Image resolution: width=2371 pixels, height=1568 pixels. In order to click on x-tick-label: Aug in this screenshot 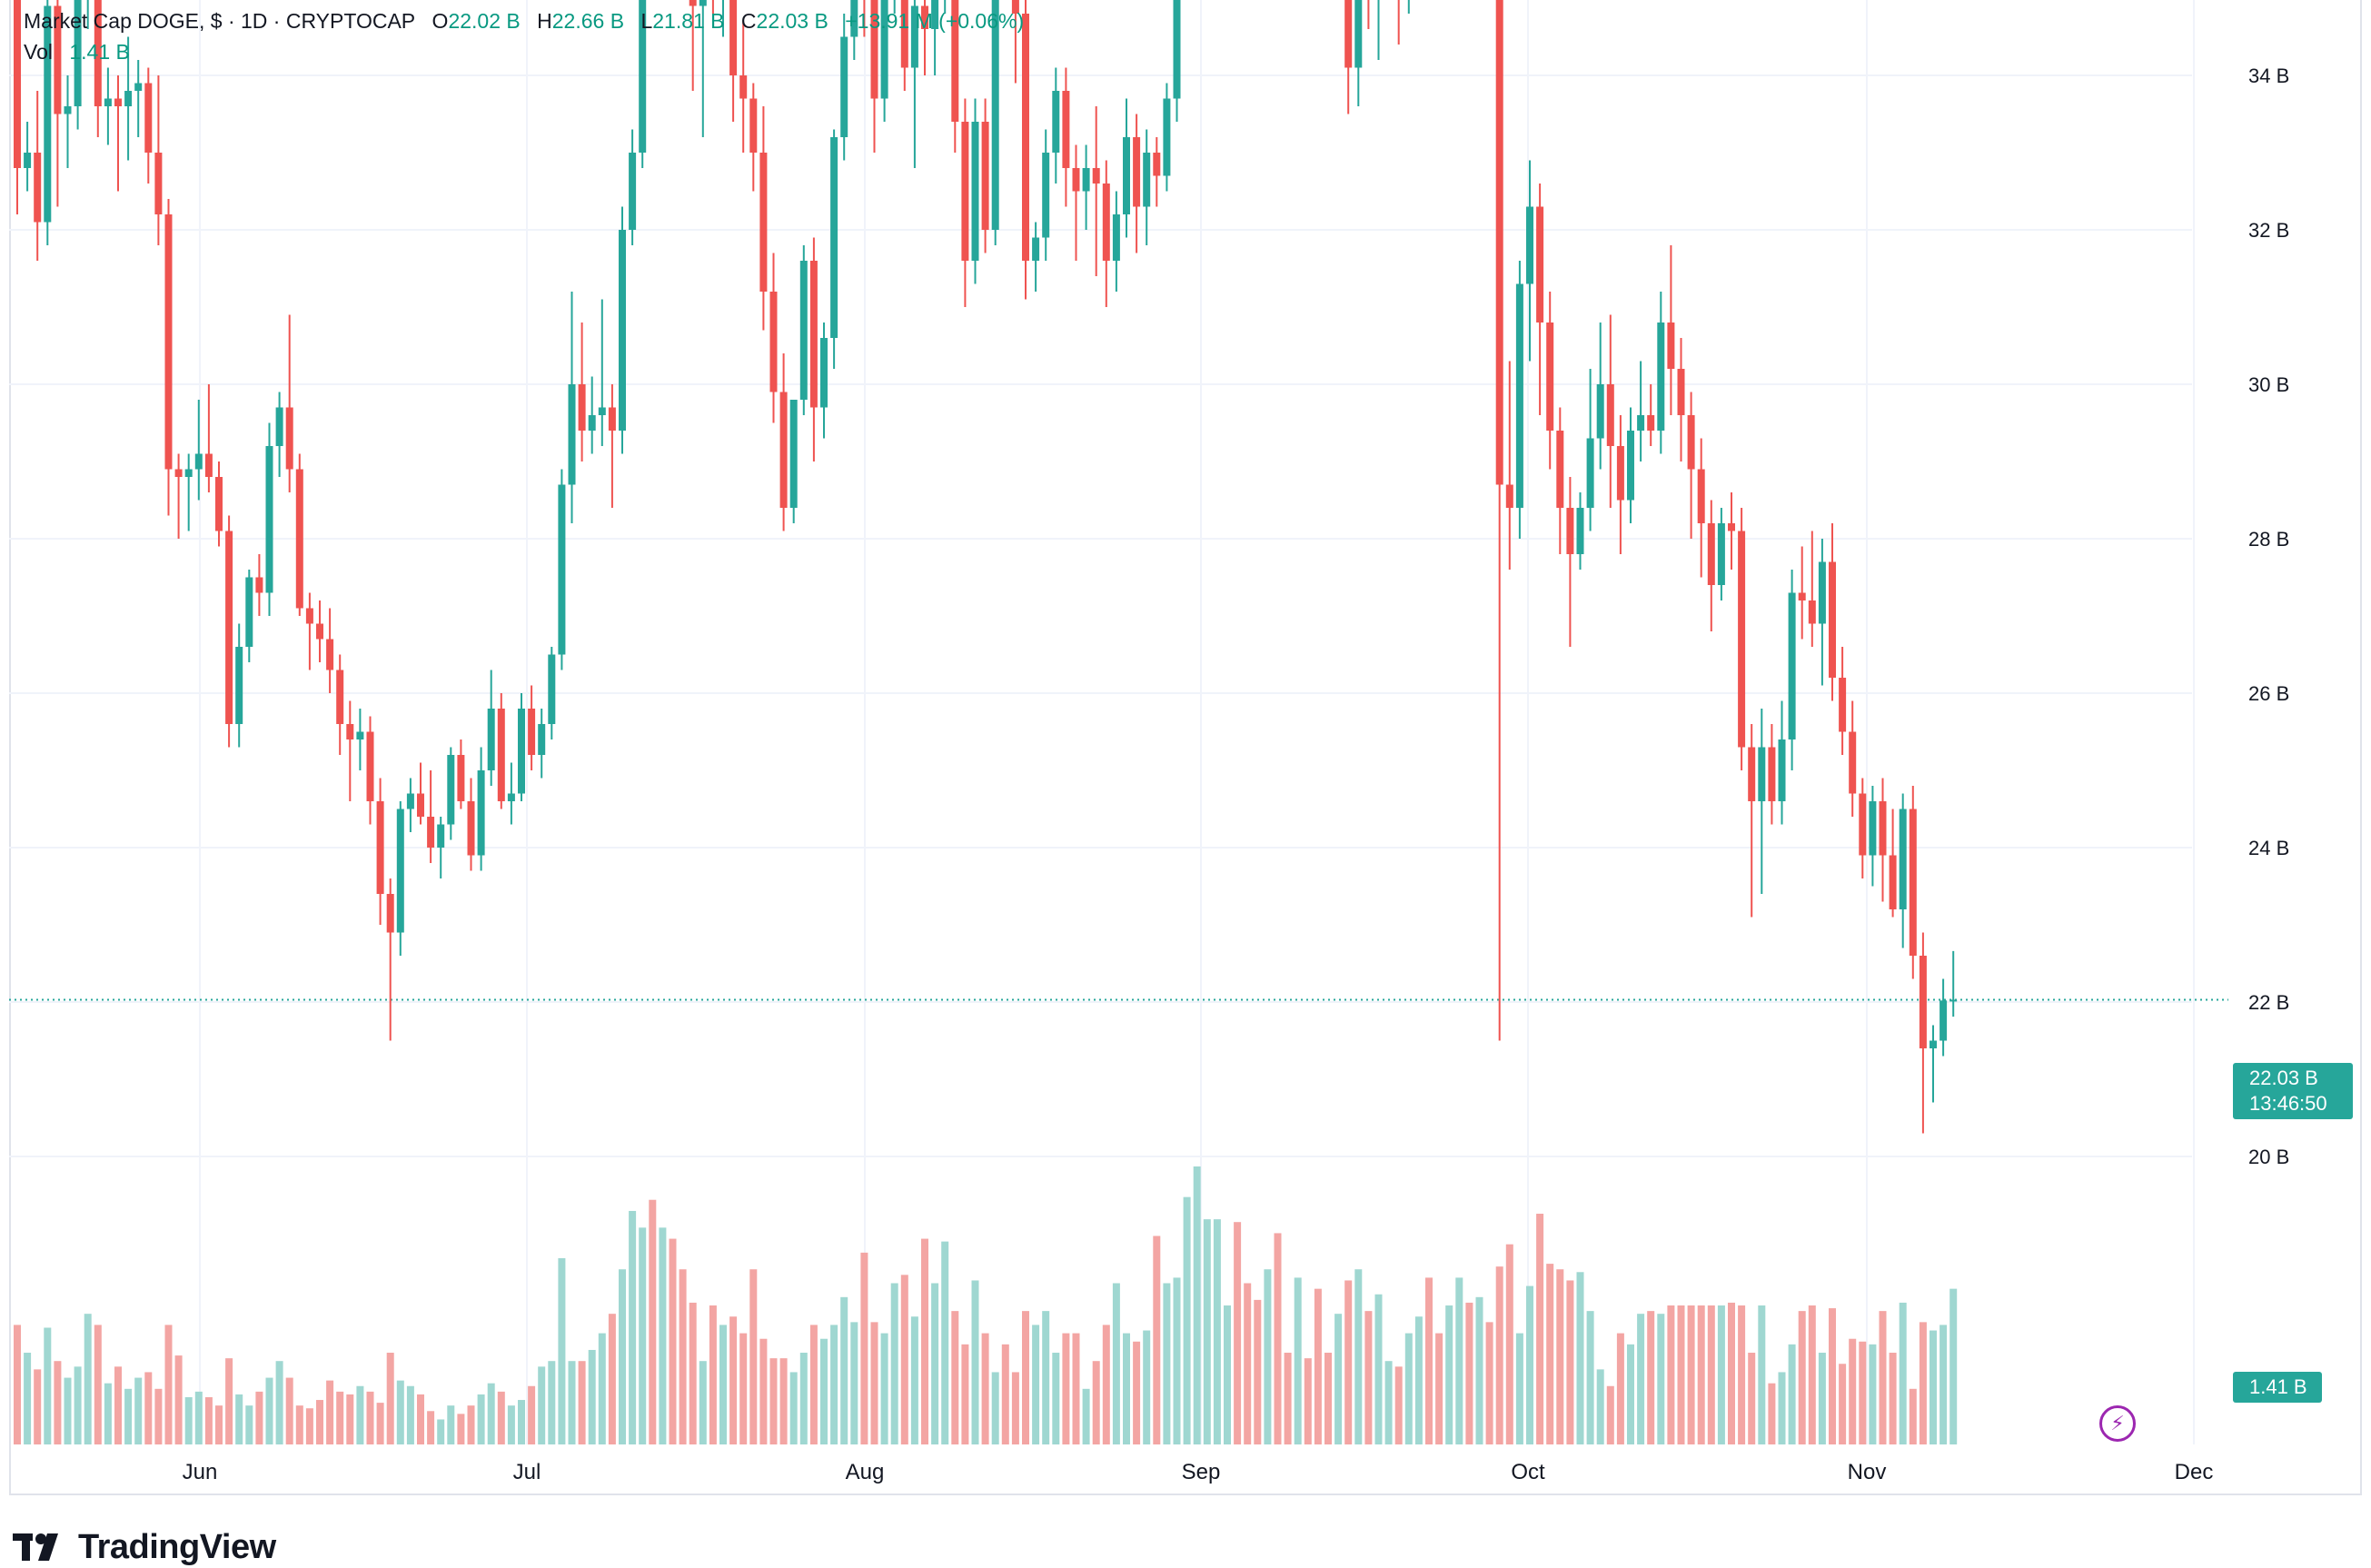, I will do `click(865, 1472)`.